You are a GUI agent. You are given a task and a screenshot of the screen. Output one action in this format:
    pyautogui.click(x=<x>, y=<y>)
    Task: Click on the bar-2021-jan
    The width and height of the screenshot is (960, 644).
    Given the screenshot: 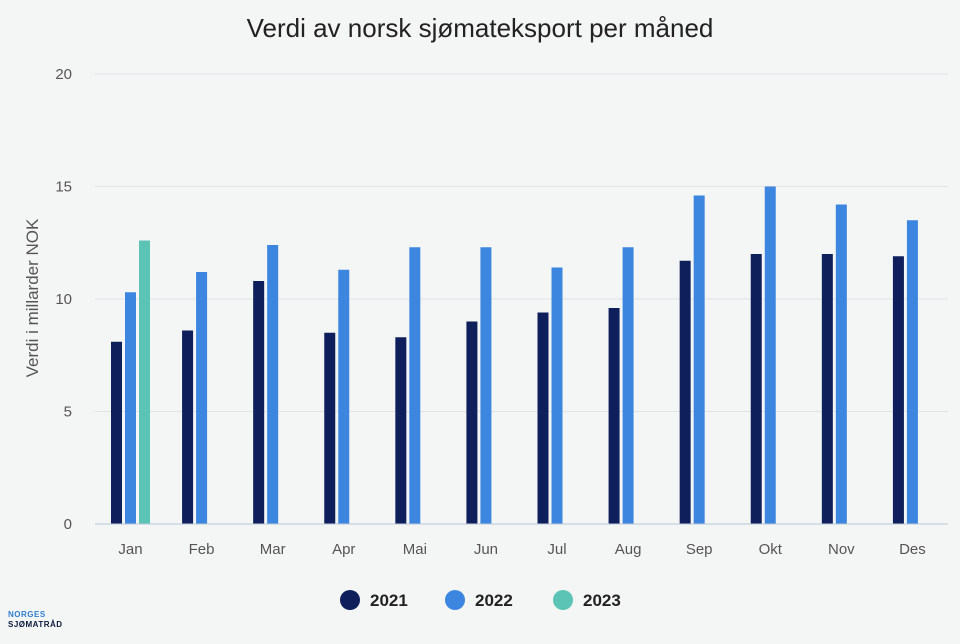 What is the action you would take?
    pyautogui.click(x=116, y=432)
    